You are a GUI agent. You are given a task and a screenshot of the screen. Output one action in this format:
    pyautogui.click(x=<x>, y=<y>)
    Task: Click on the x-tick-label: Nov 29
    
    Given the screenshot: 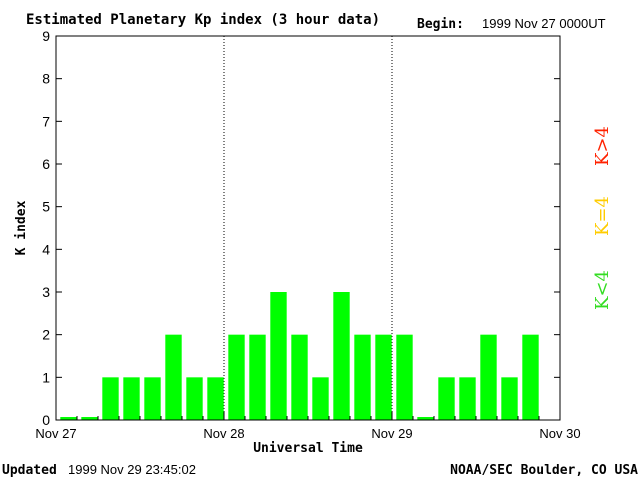 What is the action you would take?
    pyautogui.click(x=391, y=433)
    